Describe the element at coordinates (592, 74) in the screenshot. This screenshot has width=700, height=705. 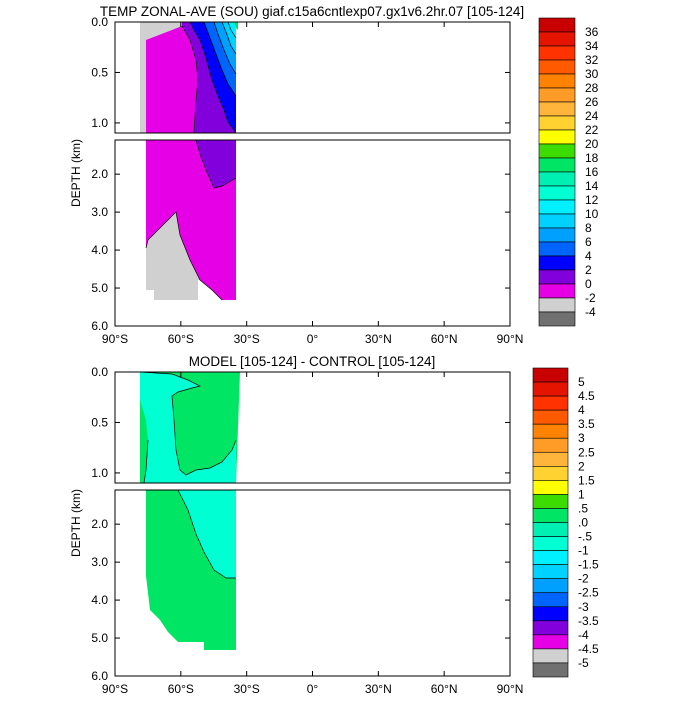
I see `colorbar-label: 30` at that location.